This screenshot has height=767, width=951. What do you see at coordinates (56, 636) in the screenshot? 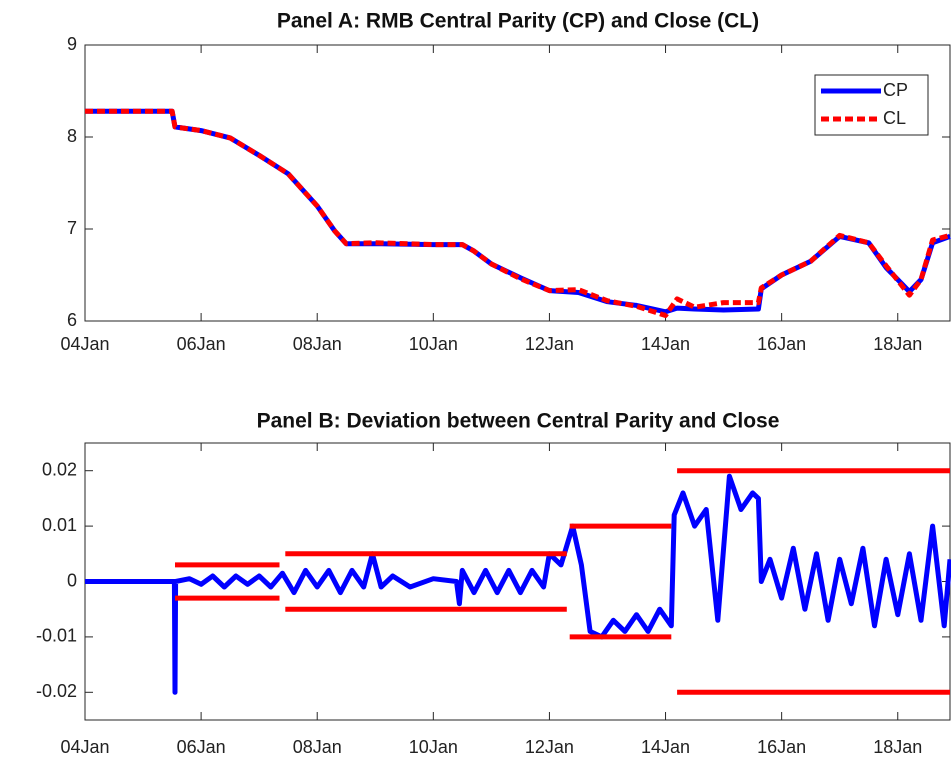
I see `y-tick-label: -0.01` at bounding box center [56, 636].